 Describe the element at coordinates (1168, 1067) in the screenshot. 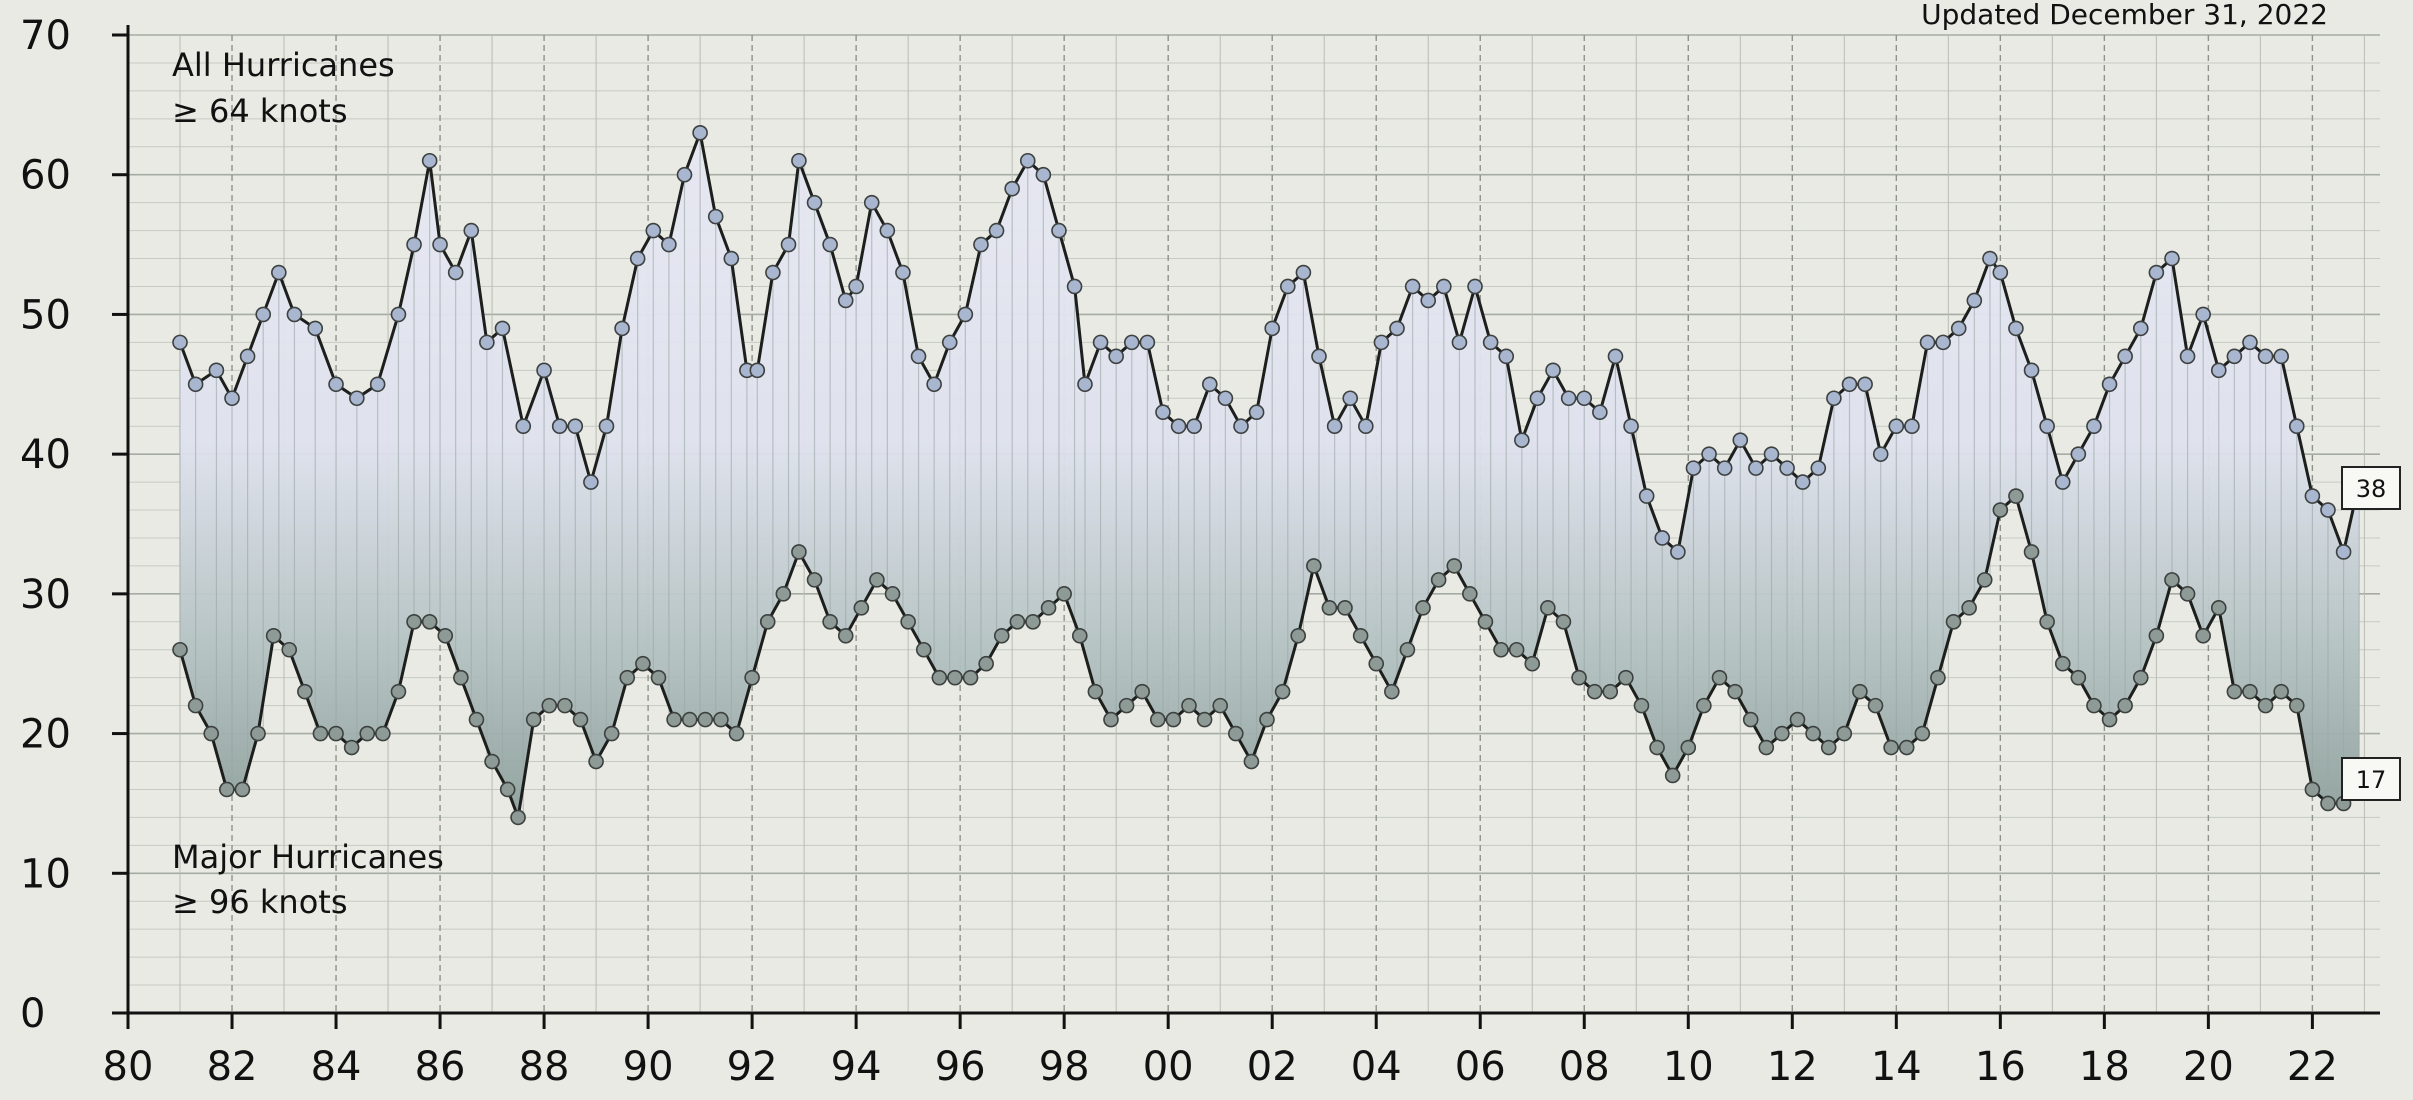

I see `x-tick-label: 00` at that location.